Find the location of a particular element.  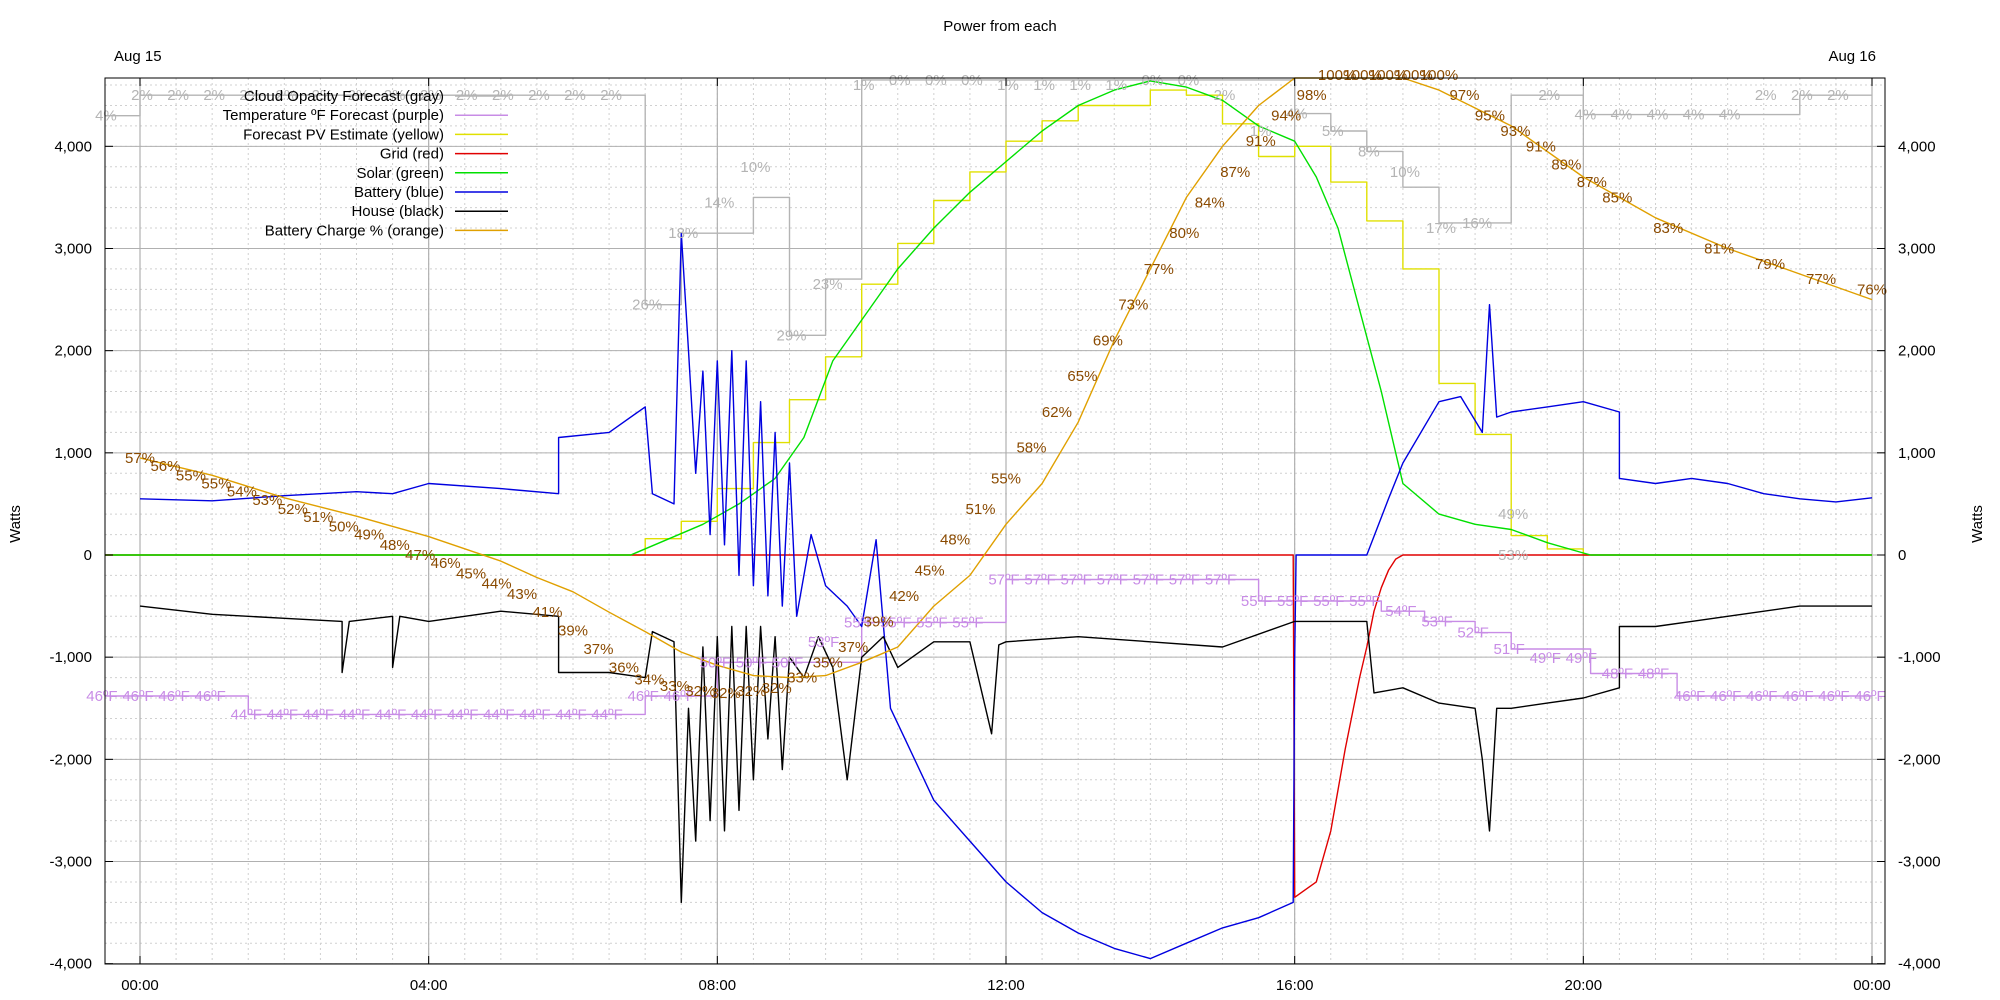

y-axis-label-right: Watts is located at coordinates (1977, 524).